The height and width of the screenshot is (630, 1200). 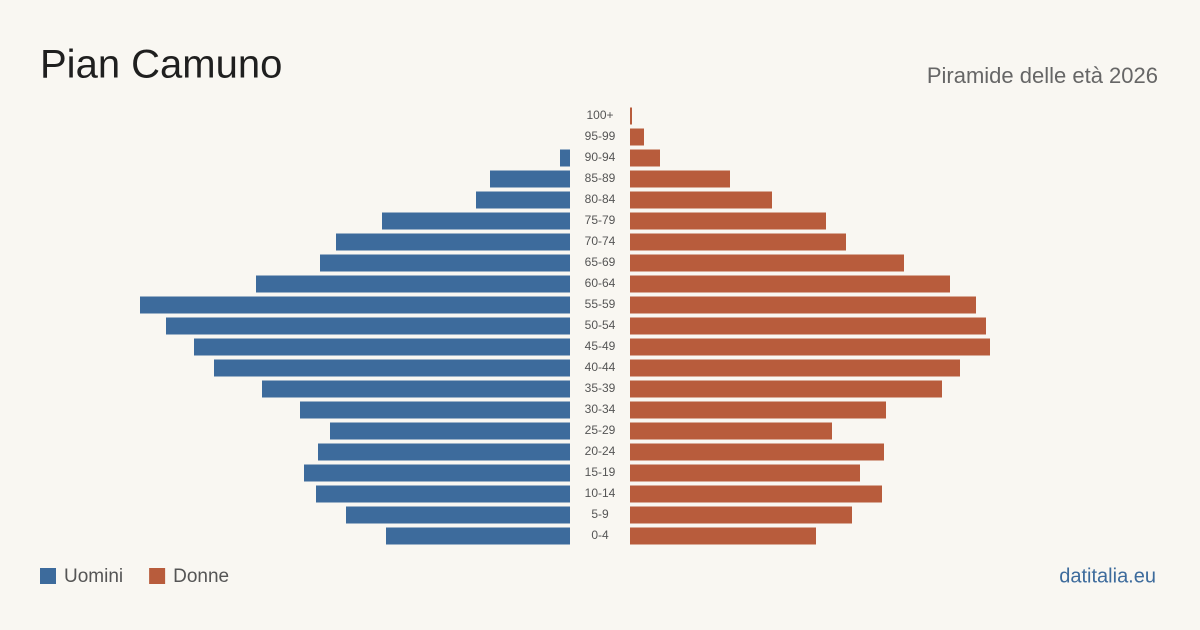 What do you see at coordinates (161, 65) in the screenshot?
I see `chart-title: Pian Camuno` at bounding box center [161, 65].